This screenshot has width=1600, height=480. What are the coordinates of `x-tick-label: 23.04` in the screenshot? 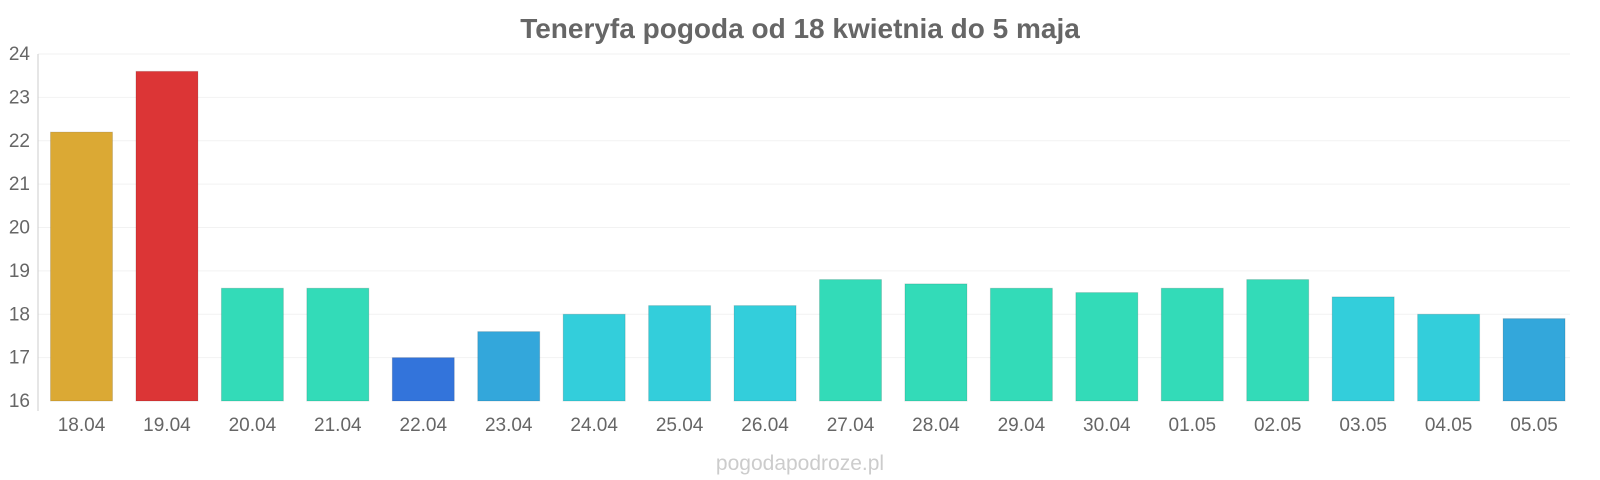 It's located at (509, 425).